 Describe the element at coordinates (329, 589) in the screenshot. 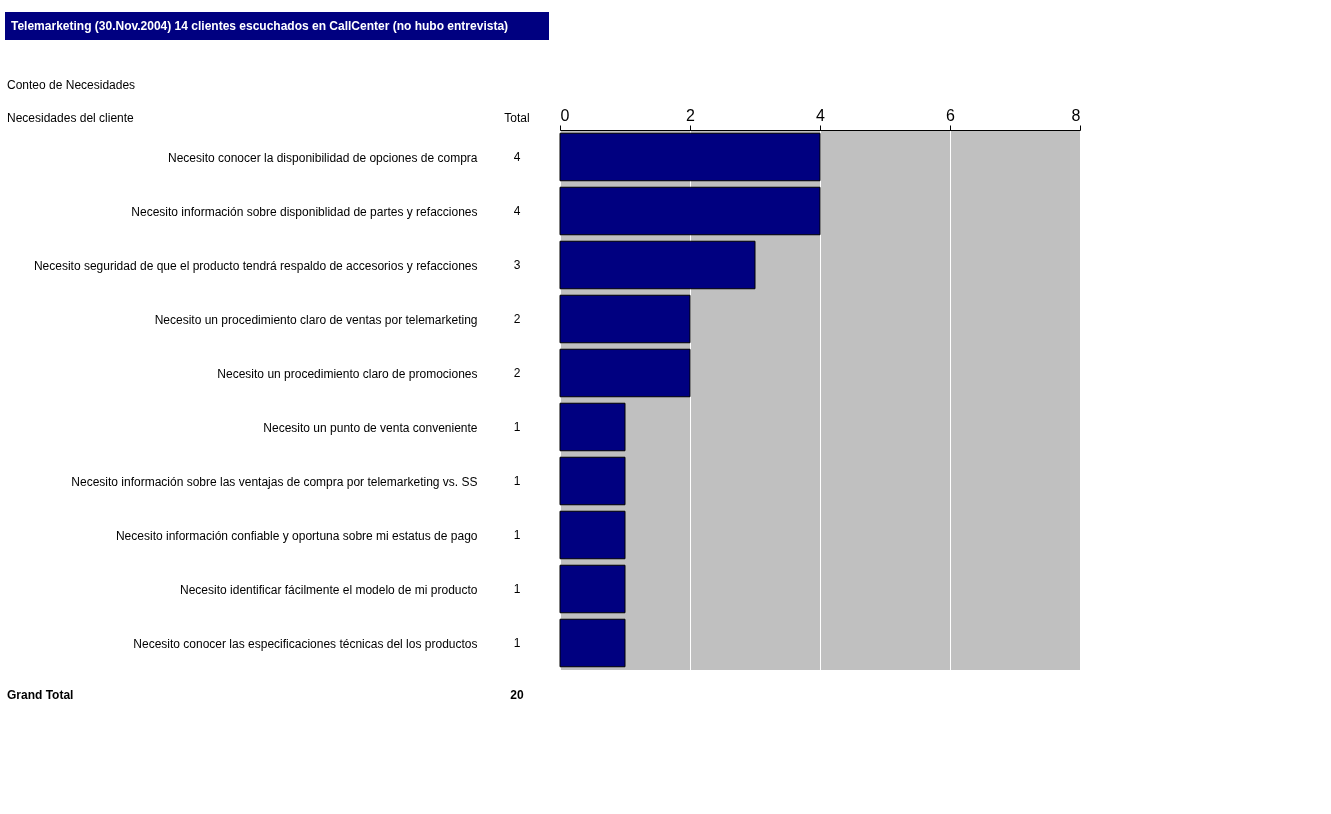

I see `y-tick-label: Necesito identificar fácilmente el modelo de mi producto` at that location.